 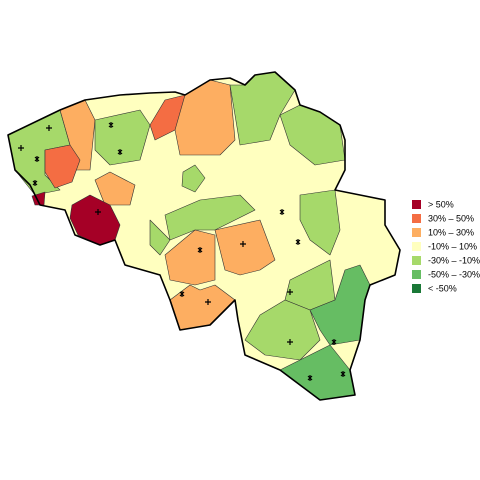 What do you see at coordinates (451, 232) in the screenshot?
I see `legend-label: 10% – 30%` at bounding box center [451, 232].